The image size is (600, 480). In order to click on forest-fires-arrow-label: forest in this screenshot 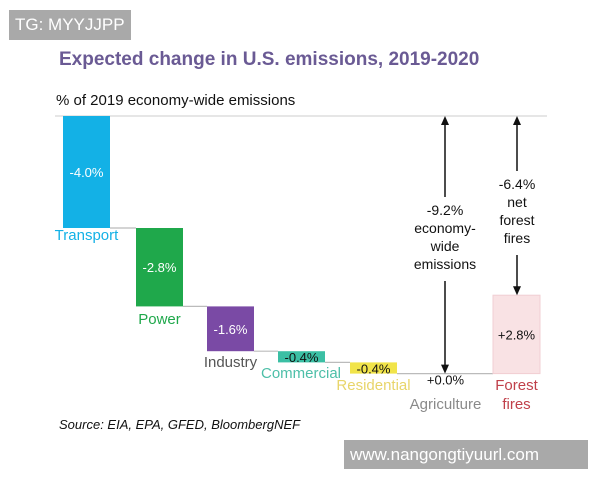, I will do `click(516, 220)`.